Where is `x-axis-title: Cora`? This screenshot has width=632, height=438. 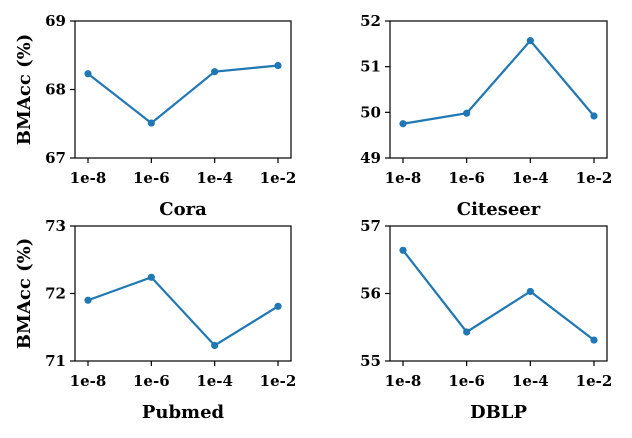 x-axis-title: Cora is located at coordinates (183, 209).